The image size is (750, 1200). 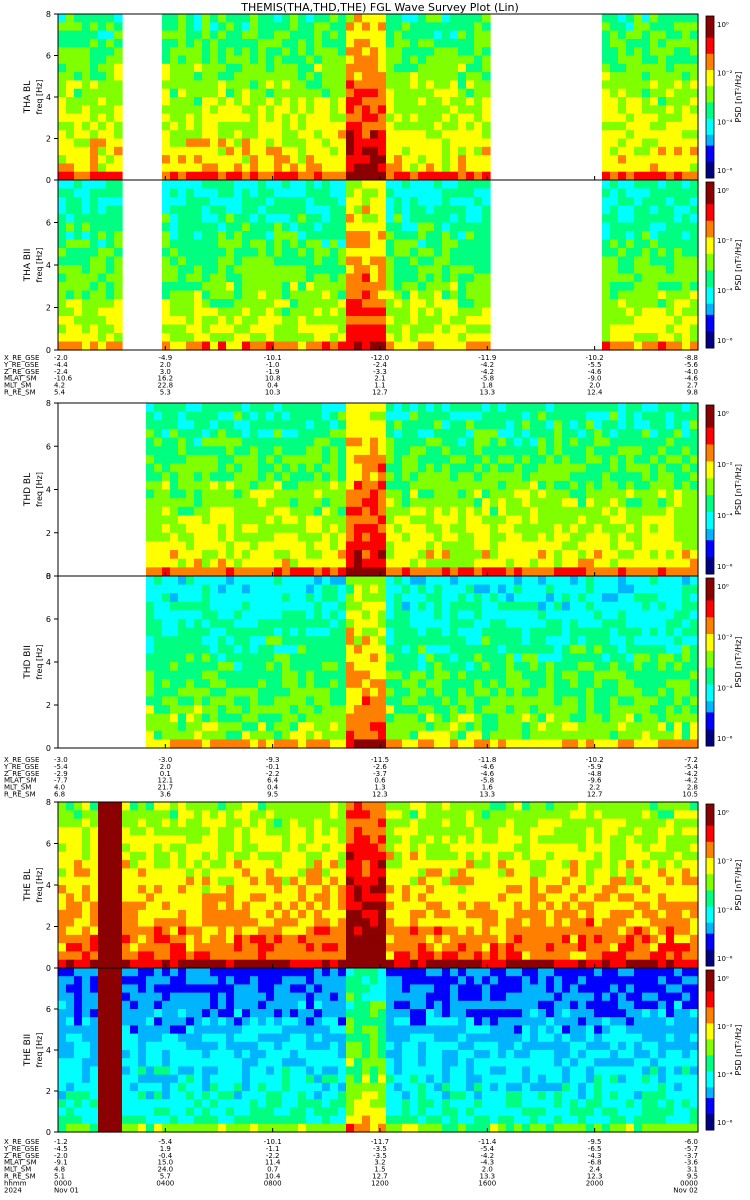 I want to click on ephem-value: -3.5, so click(x=380, y=1156).